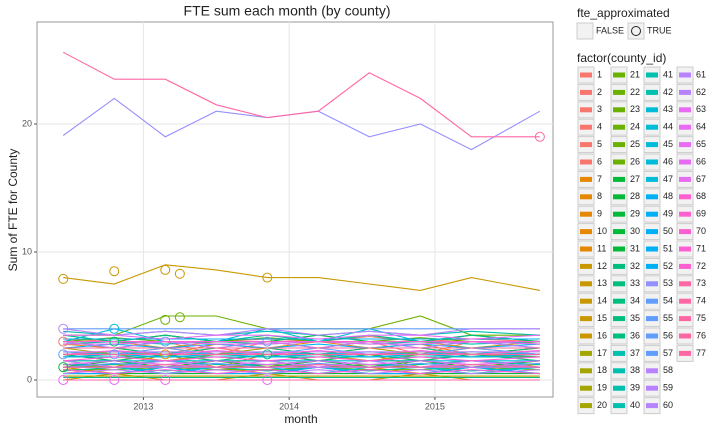 This screenshot has width=720, height=432. I want to click on legend-label: 51, so click(668, 248).